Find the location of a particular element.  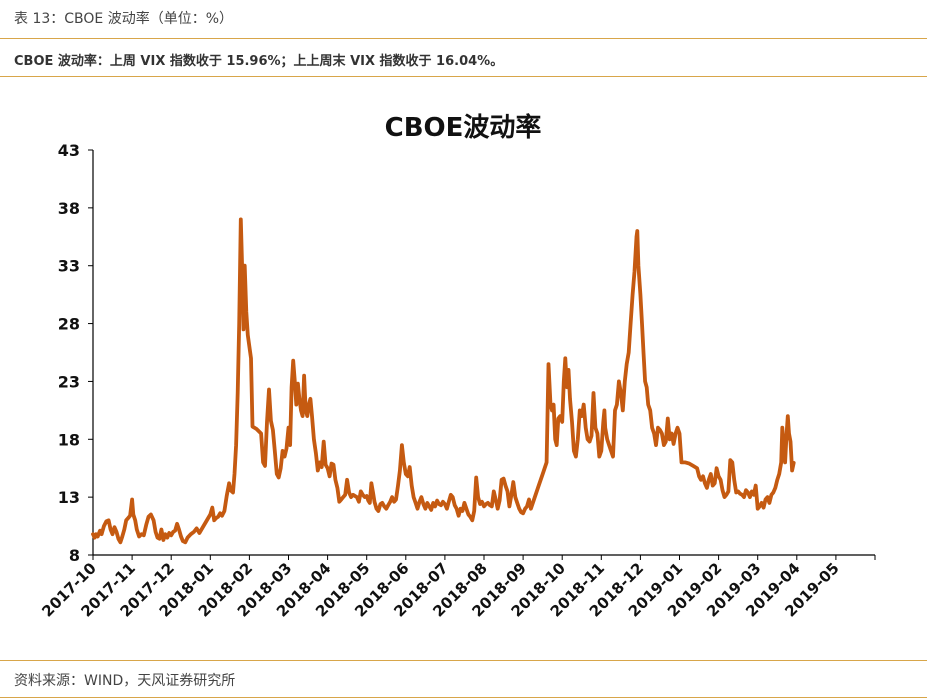

table-caption: 表 13：CBOE 波动率（单位：%） is located at coordinates (124, 19).